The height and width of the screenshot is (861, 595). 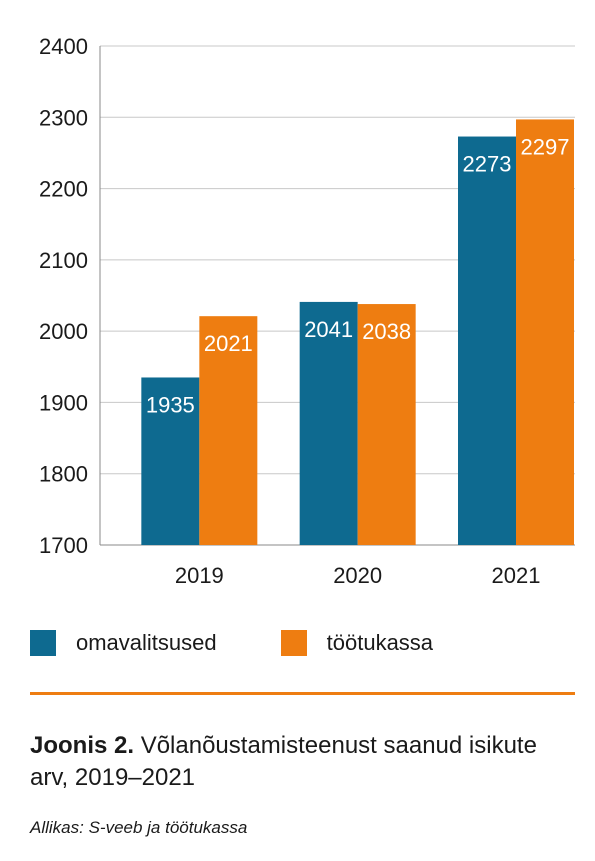 What do you see at coordinates (516, 575) in the screenshot?
I see `x-category-label: 2021` at bounding box center [516, 575].